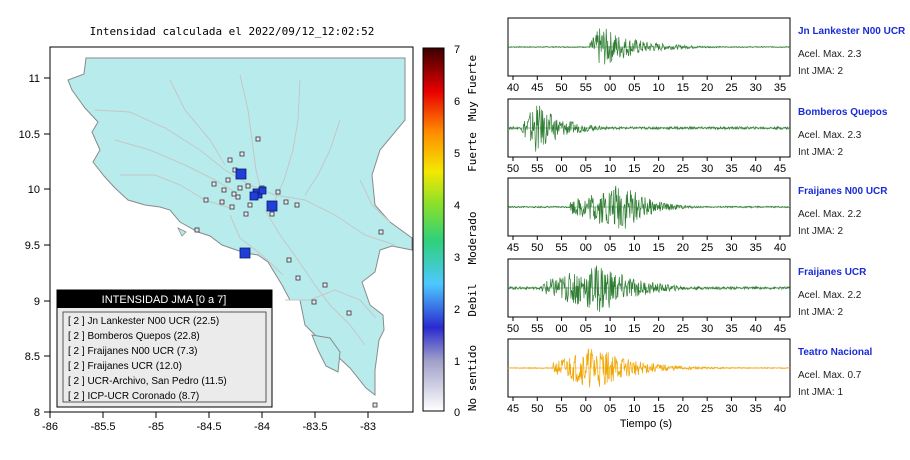 The image size is (910, 460). Describe the element at coordinates (50, 427) in the screenshot. I see `map-xtick: -86` at that location.